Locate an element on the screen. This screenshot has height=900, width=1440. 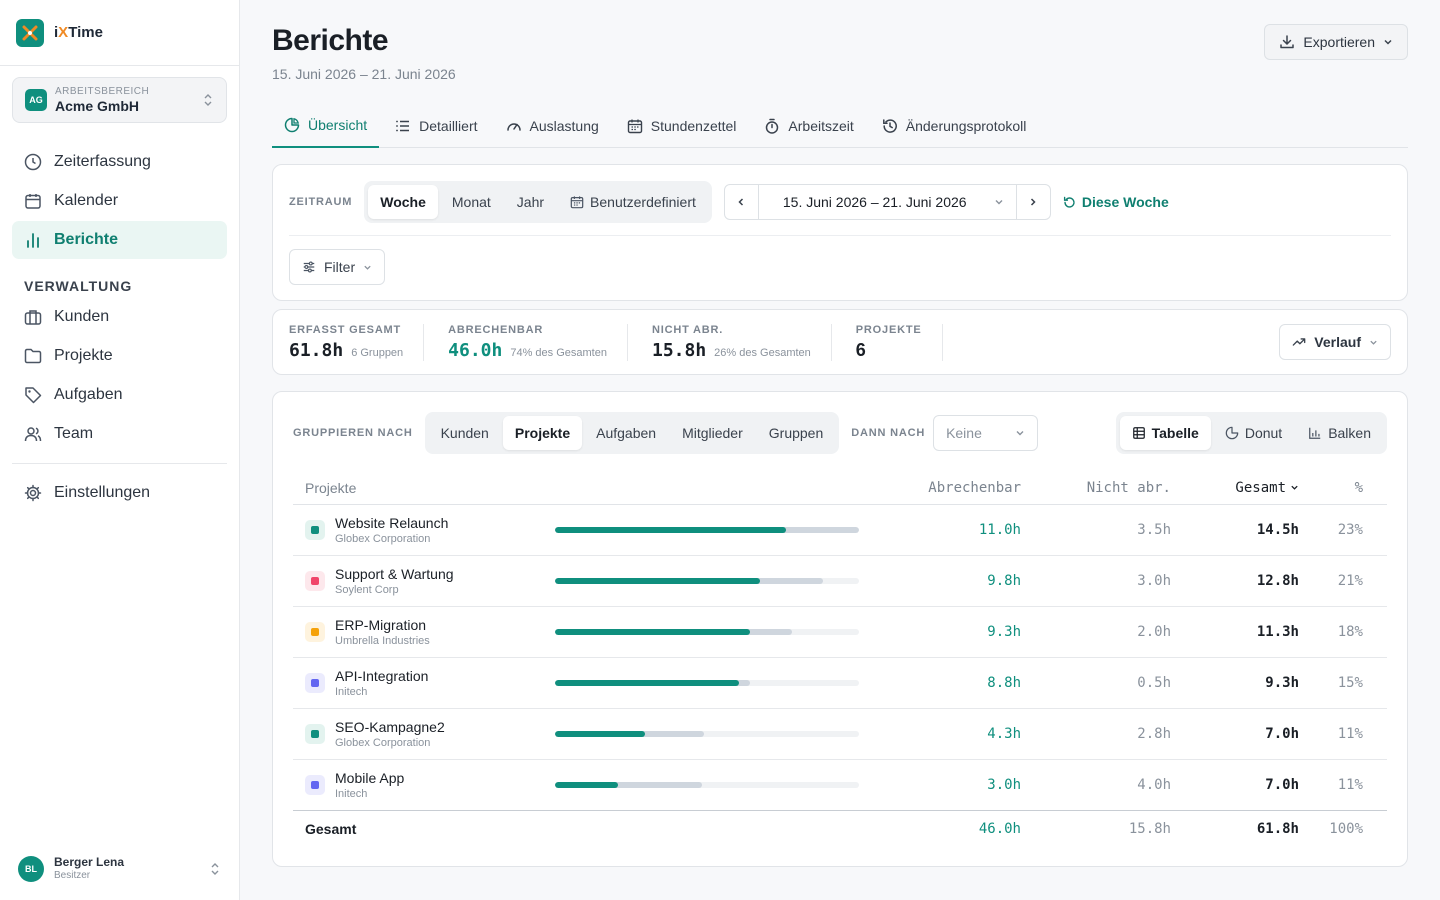
non-billable-hours: 2.8h is located at coordinates (1154, 734).